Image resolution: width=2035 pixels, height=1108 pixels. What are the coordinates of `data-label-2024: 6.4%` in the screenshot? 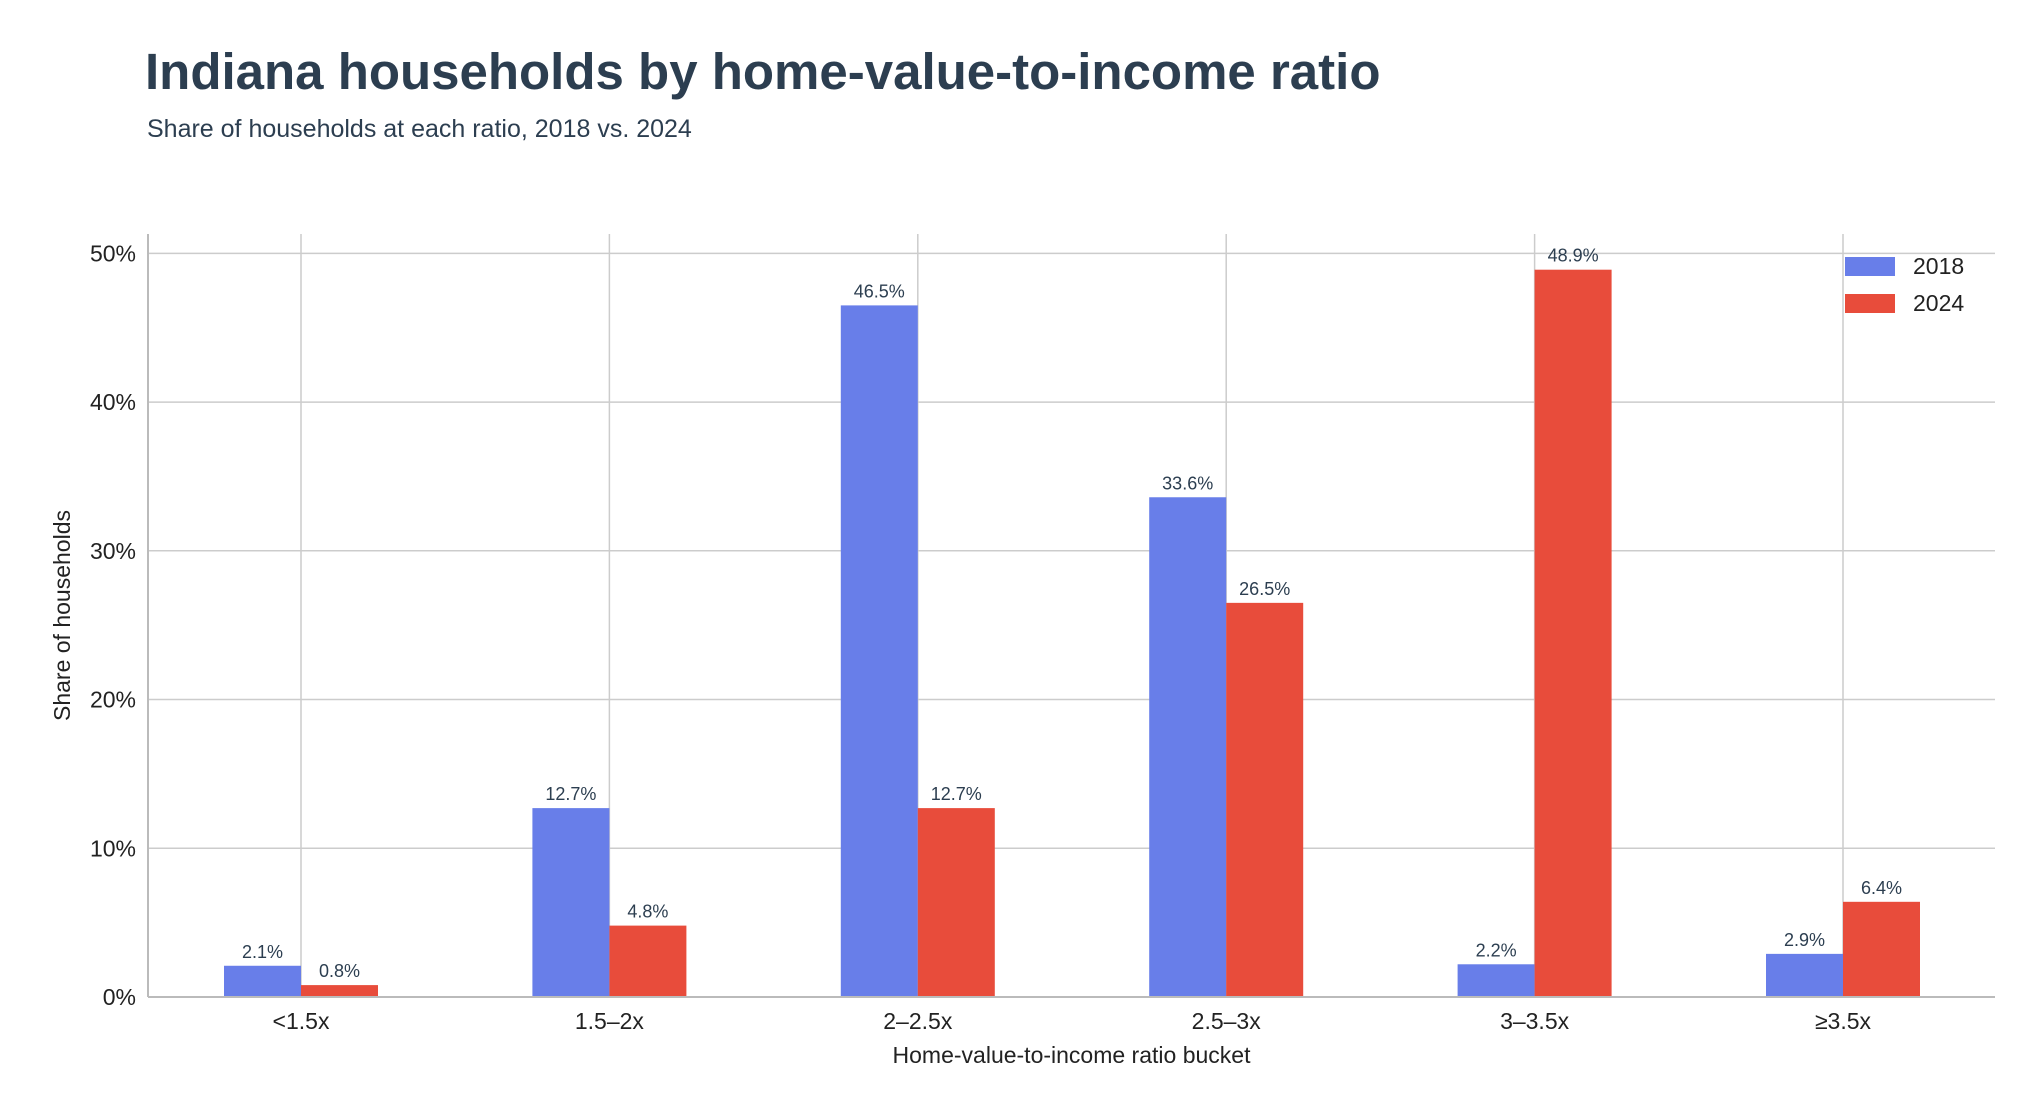 It's located at (1881, 888).